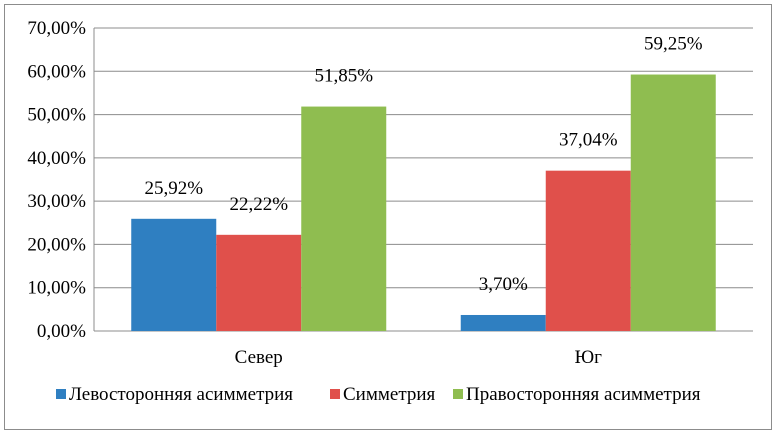 This screenshot has height=436, width=778. I want to click on data-label: 37,04%, so click(588, 140).